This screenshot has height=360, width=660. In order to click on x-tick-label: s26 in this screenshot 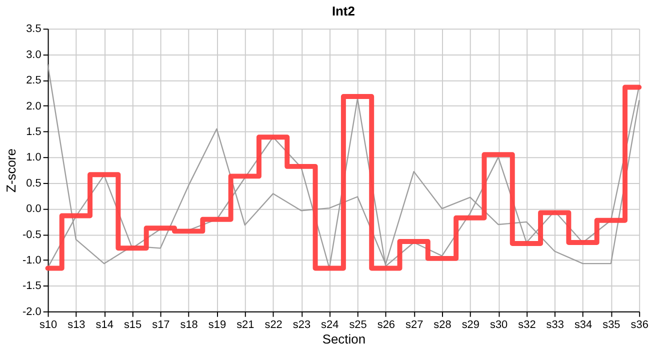, I will do `click(386, 324)`.